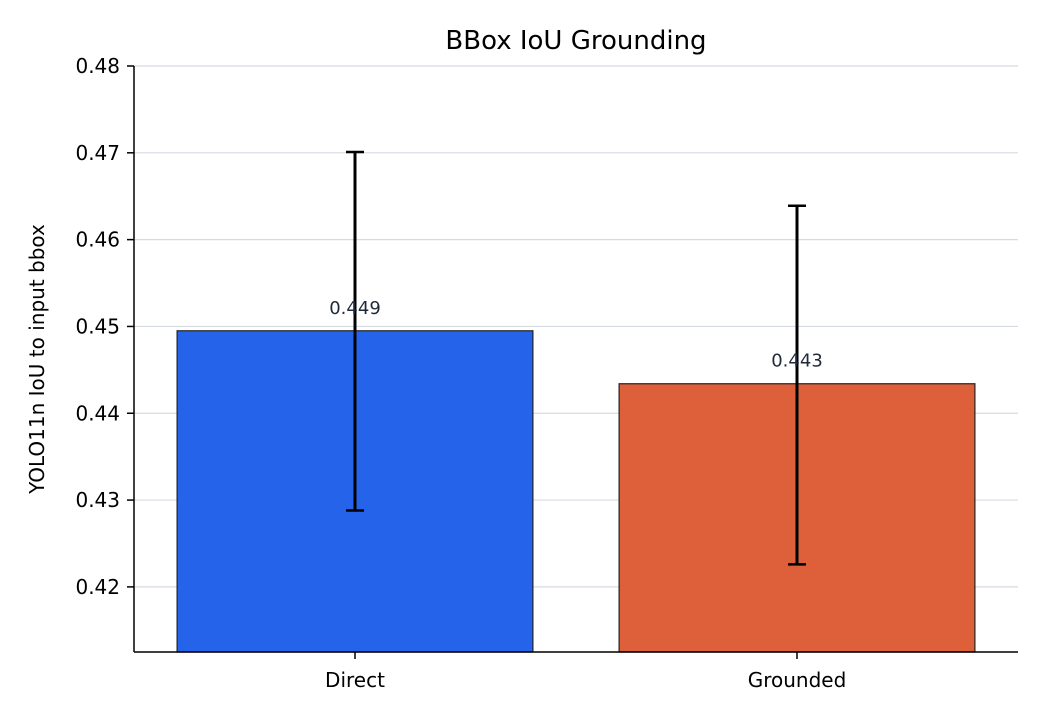 The height and width of the screenshot is (720, 1044). Describe the element at coordinates (585, 672) in the screenshot. I see `x-ticks: Direct Grounded` at that location.